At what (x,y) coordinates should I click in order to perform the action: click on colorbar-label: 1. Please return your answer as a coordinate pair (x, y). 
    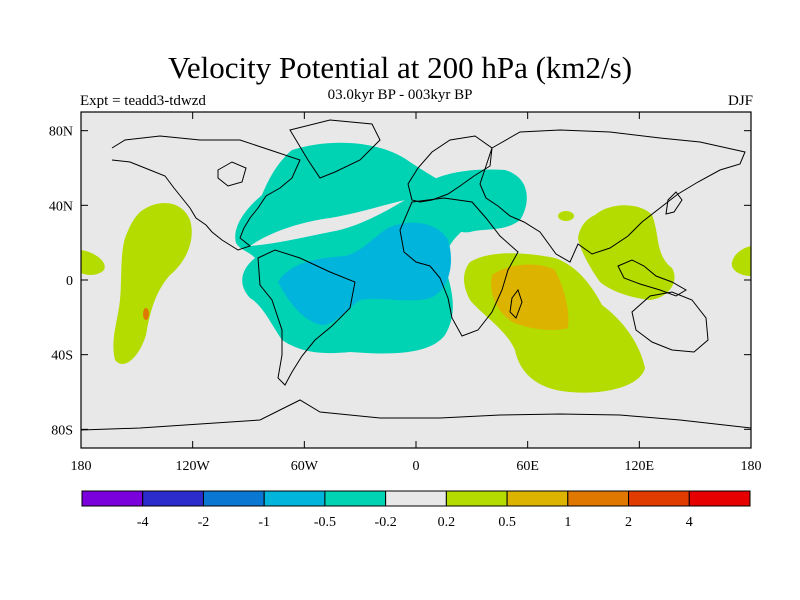
    Looking at the image, I should click on (567, 522).